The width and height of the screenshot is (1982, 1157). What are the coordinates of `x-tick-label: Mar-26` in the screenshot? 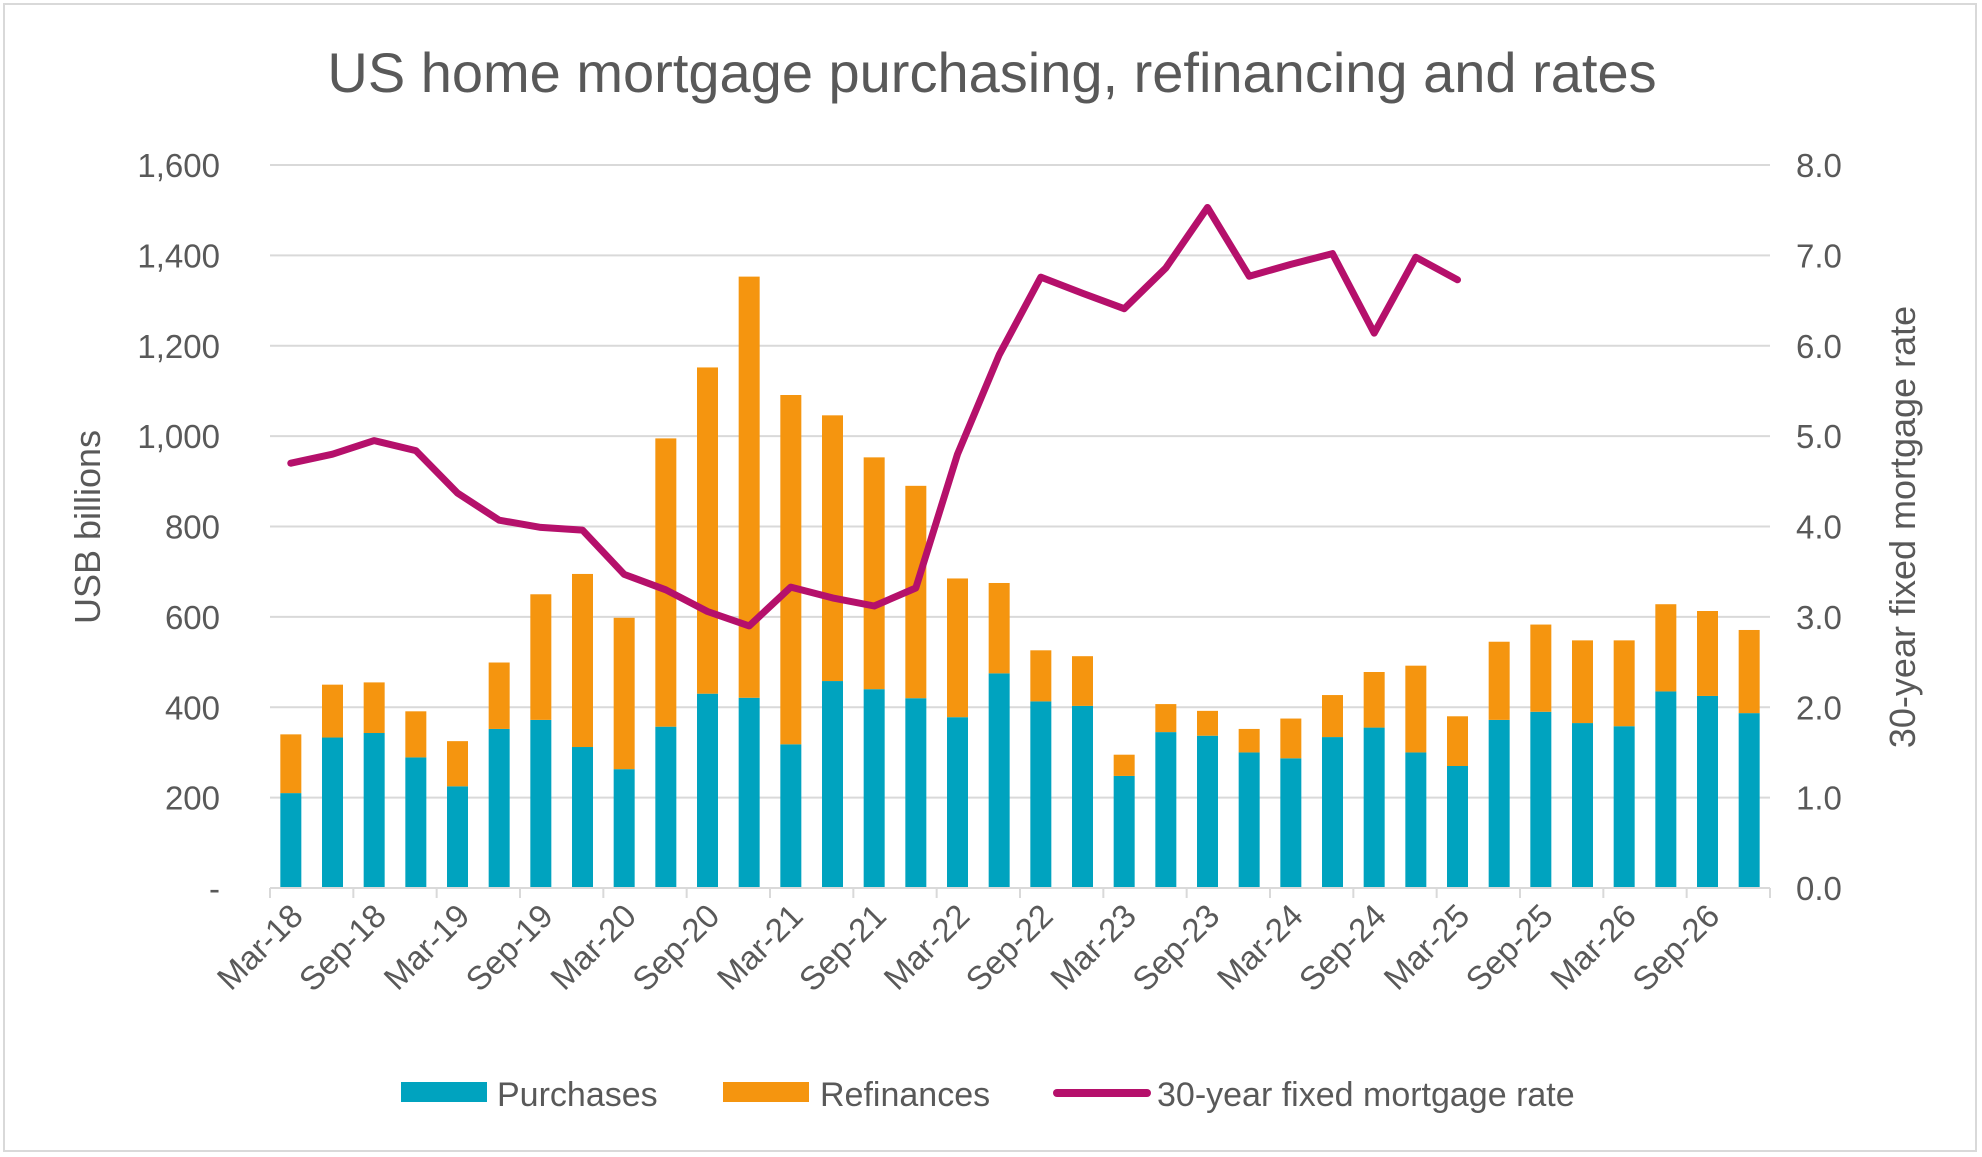 It's located at (1593, 947).